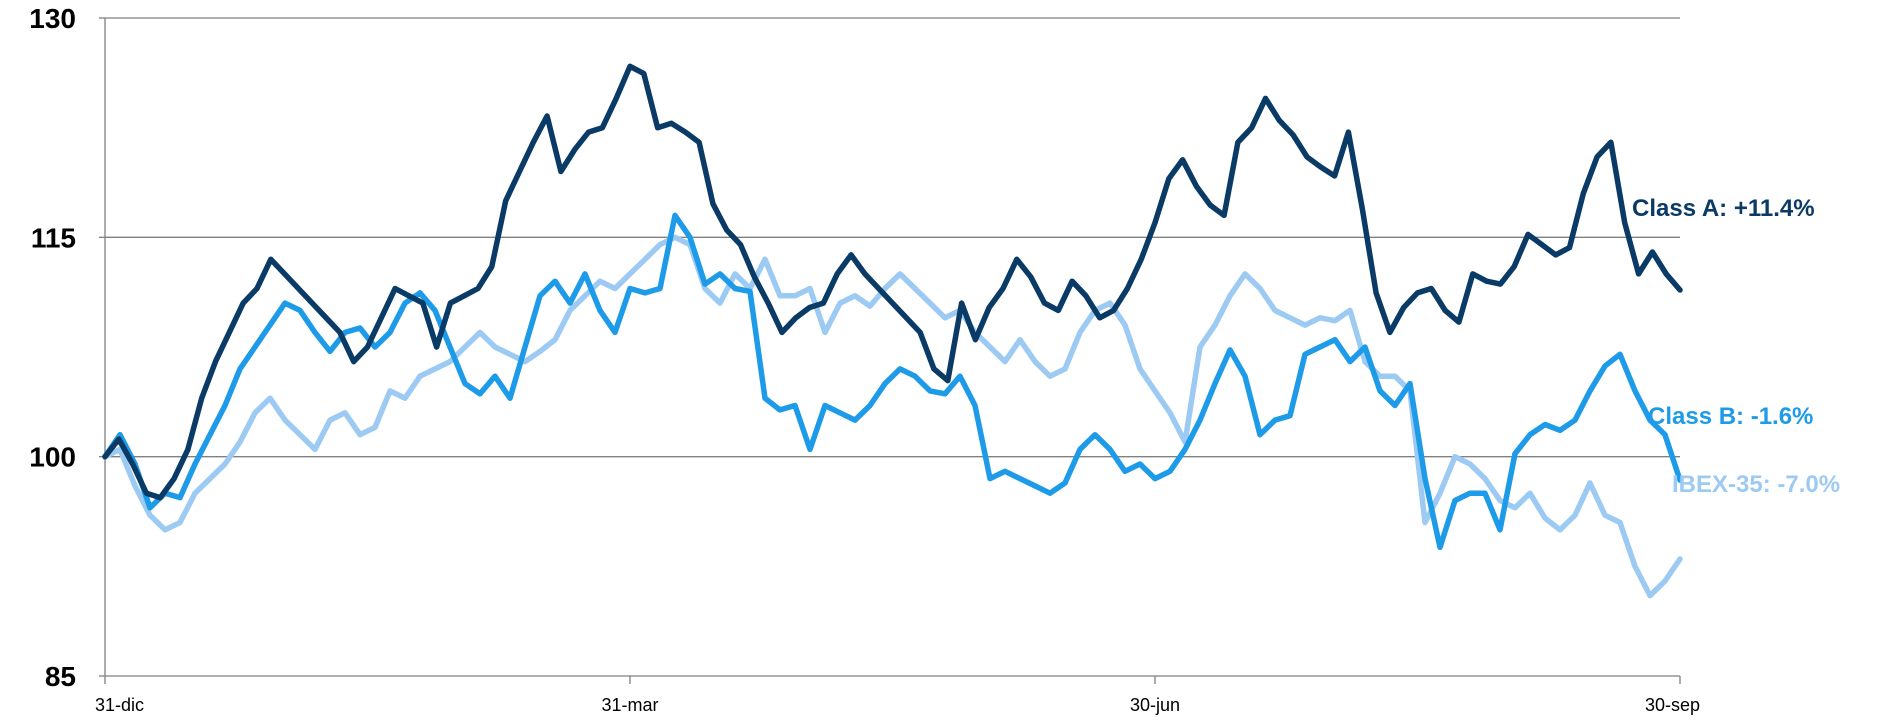  I want to click on series-label-ibex: IBEX-35: -7.0%, so click(1756, 484).